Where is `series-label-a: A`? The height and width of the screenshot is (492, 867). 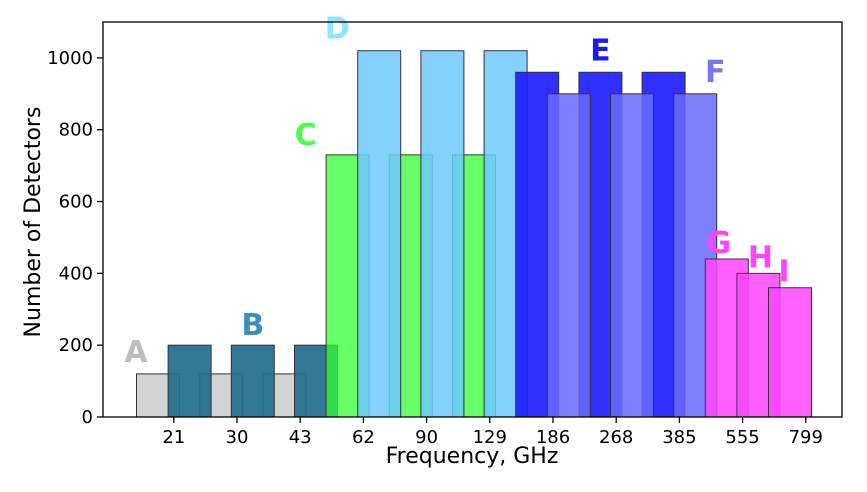 series-label-a: A is located at coordinates (136, 352).